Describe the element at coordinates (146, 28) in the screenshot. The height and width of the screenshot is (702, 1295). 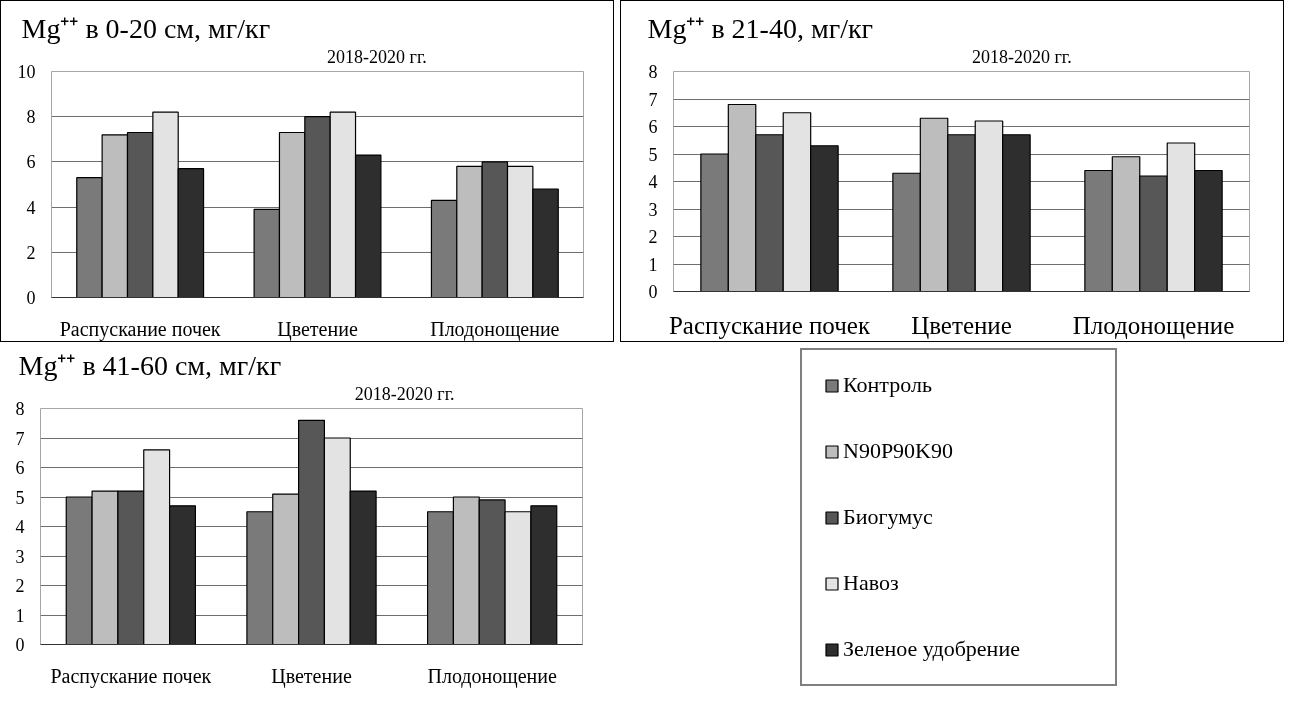
I see `chart-title: Mg⁺⁺ в 0-20 см, мг/кг` at that location.